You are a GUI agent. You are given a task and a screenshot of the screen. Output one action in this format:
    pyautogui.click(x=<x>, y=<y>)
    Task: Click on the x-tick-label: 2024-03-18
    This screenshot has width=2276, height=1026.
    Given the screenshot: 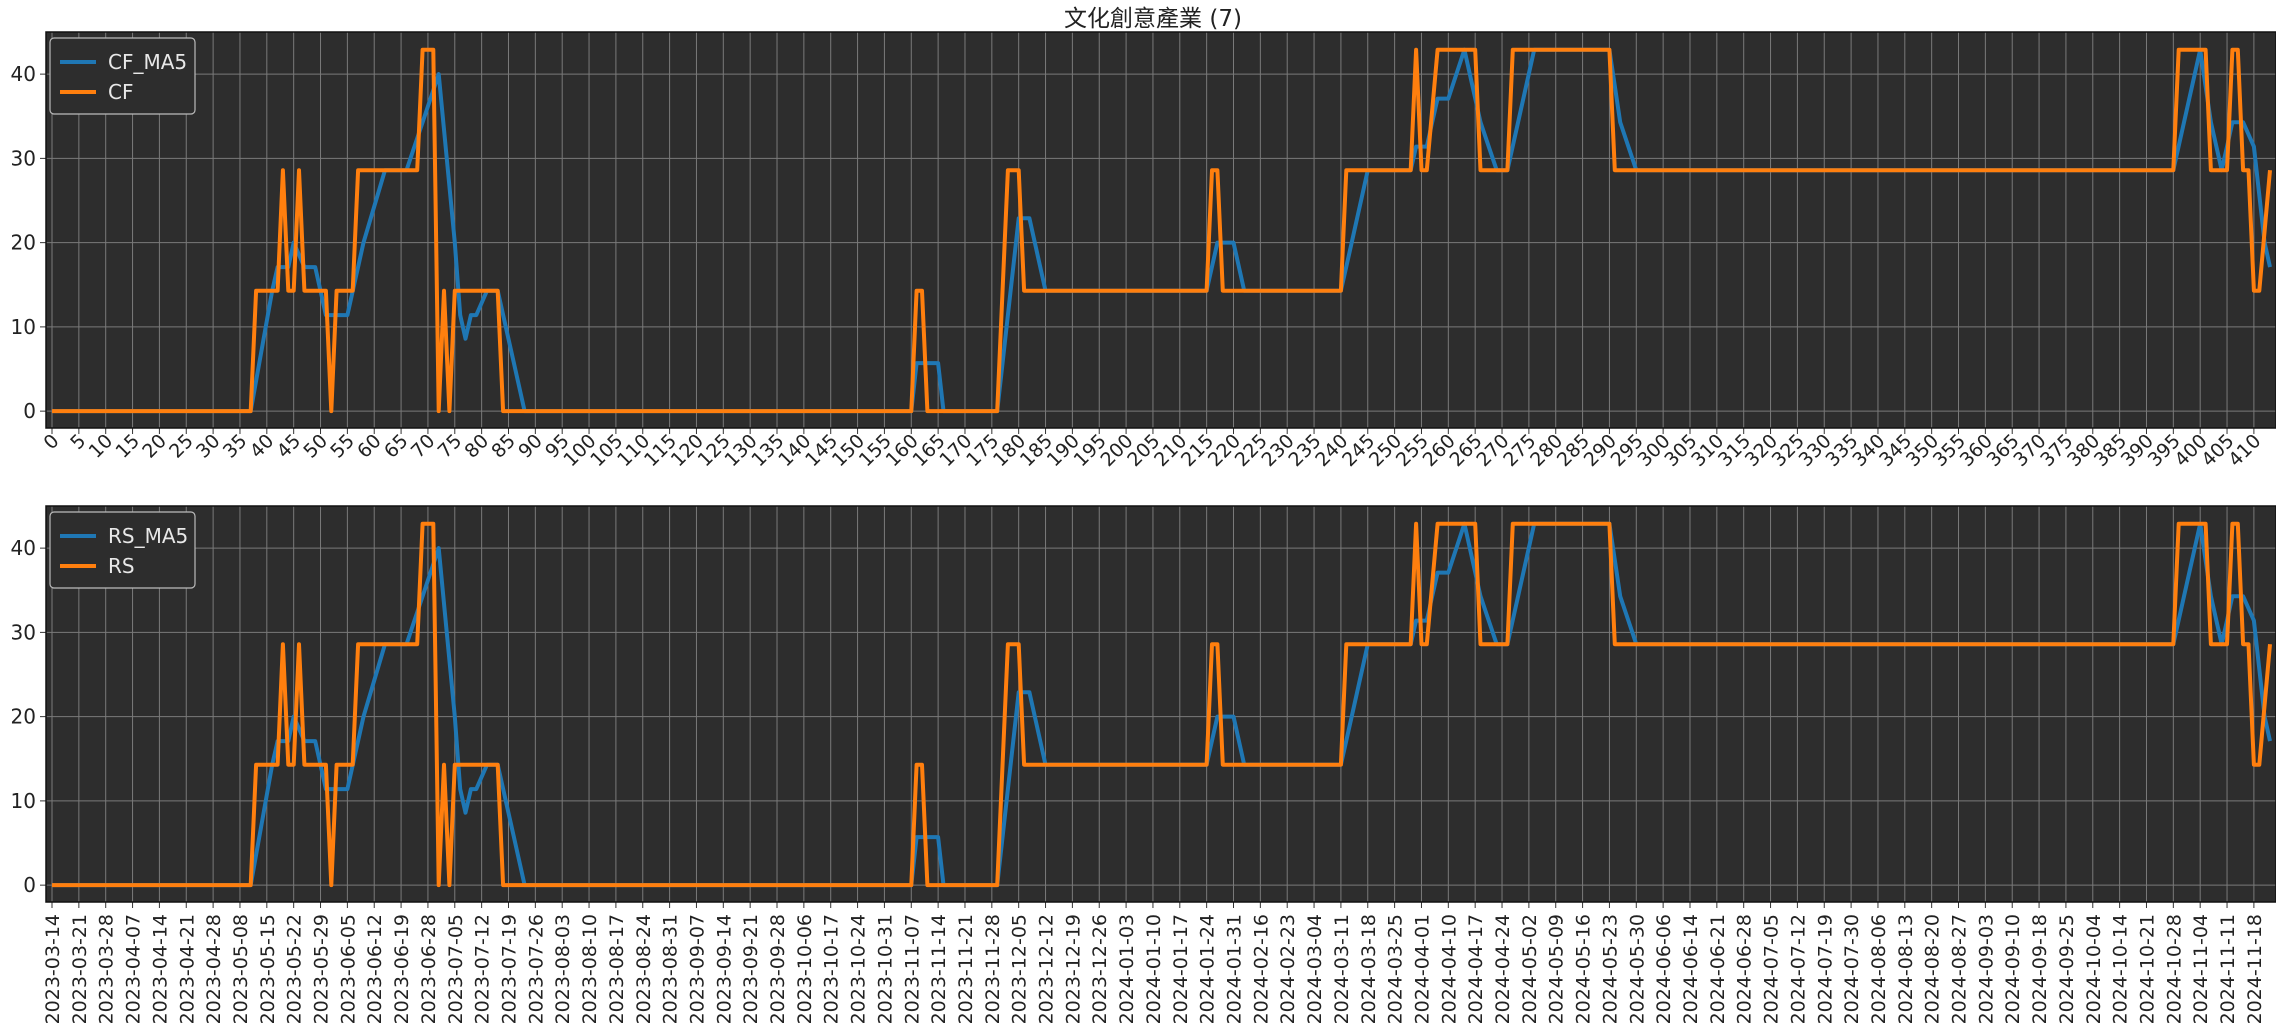 What is the action you would take?
    pyautogui.click(x=1369, y=969)
    